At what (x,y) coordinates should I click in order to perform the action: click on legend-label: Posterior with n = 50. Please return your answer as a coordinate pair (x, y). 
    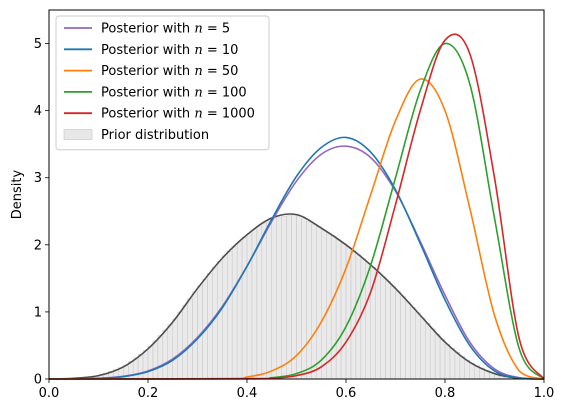
    Looking at the image, I should click on (169, 71).